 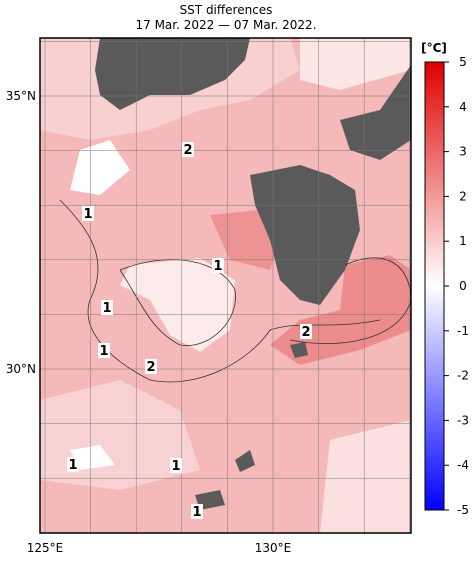 What do you see at coordinates (273, 548) in the screenshot?
I see `lon-label: 130°E` at bounding box center [273, 548].